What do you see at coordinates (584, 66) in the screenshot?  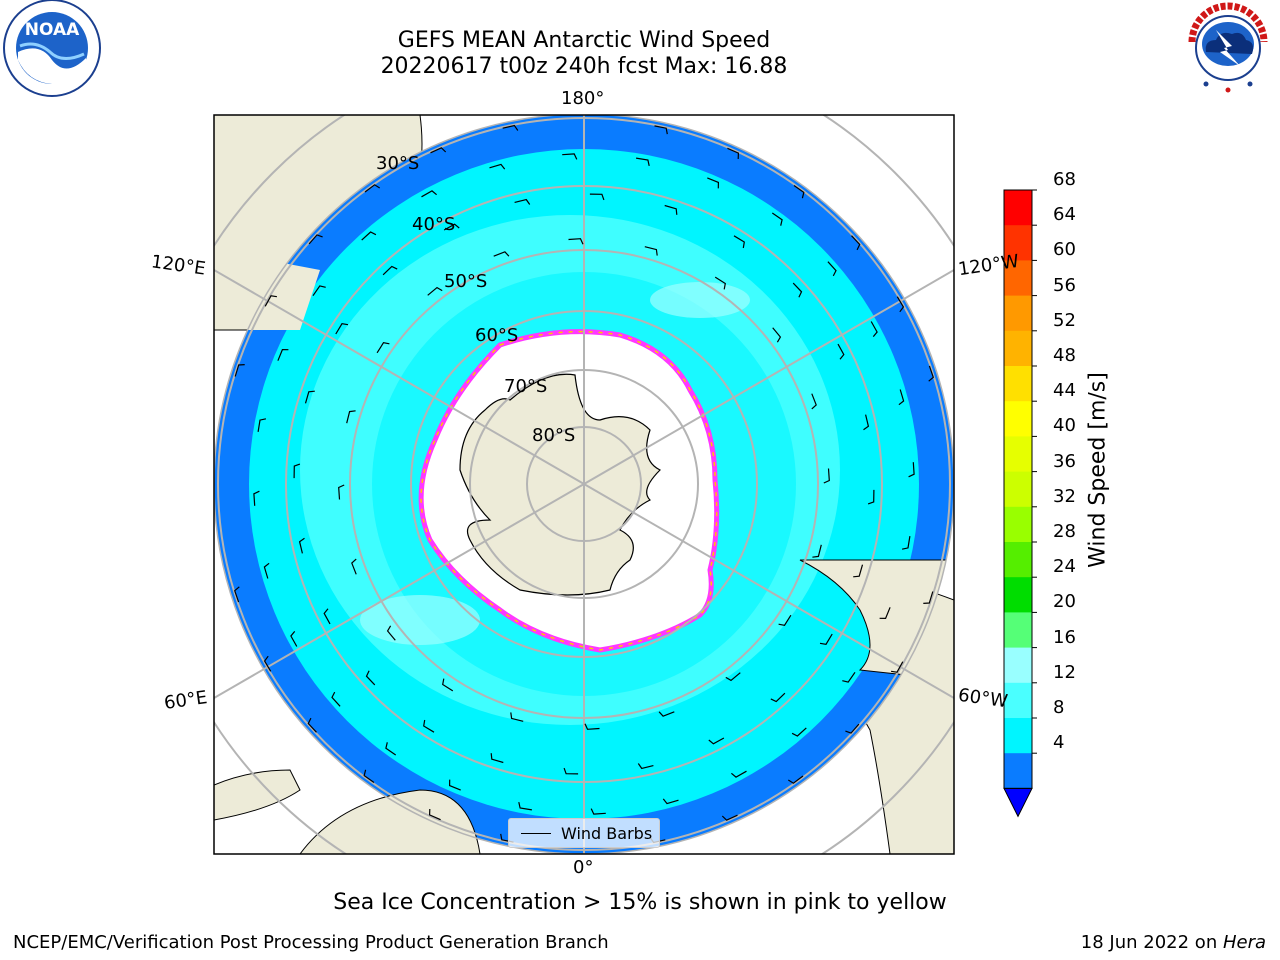 I see `chart-subtitle: 20220617 t00z 240h fcst Max: 16.88` at bounding box center [584, 66].